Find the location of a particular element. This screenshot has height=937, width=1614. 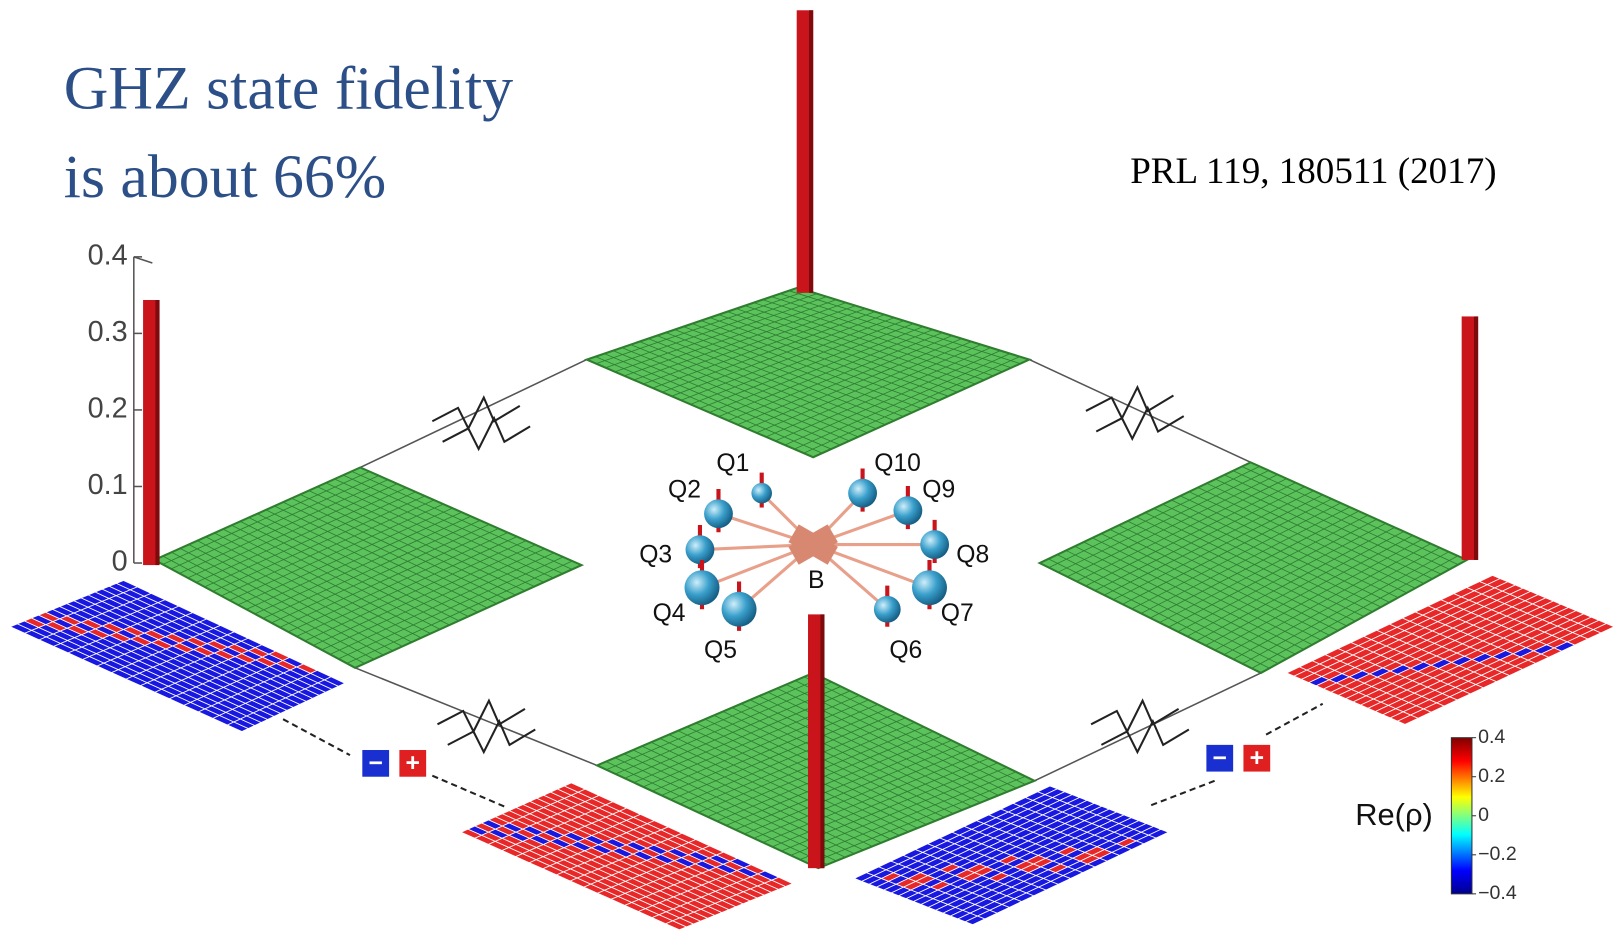

colorbar-tick-label: −0.2 is located at coordinates (1497, 854).